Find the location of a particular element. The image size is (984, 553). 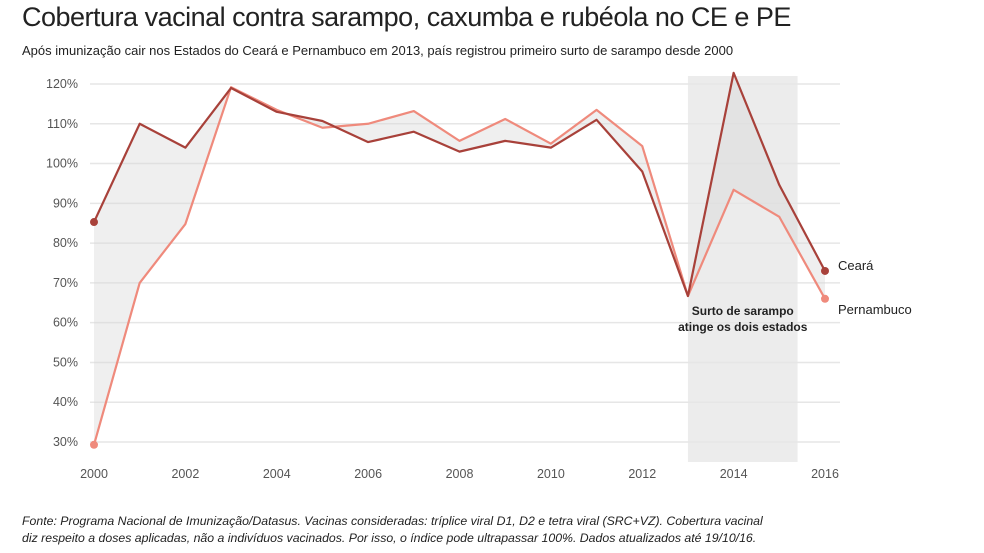

y-tick-label: 50% is located at coordinates (65, 362).